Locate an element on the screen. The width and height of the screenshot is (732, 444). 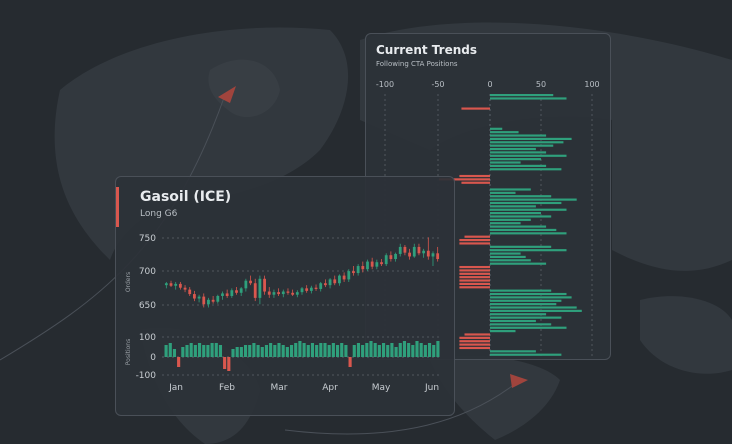
greenland-landmass is located at coordinates (244, 88).